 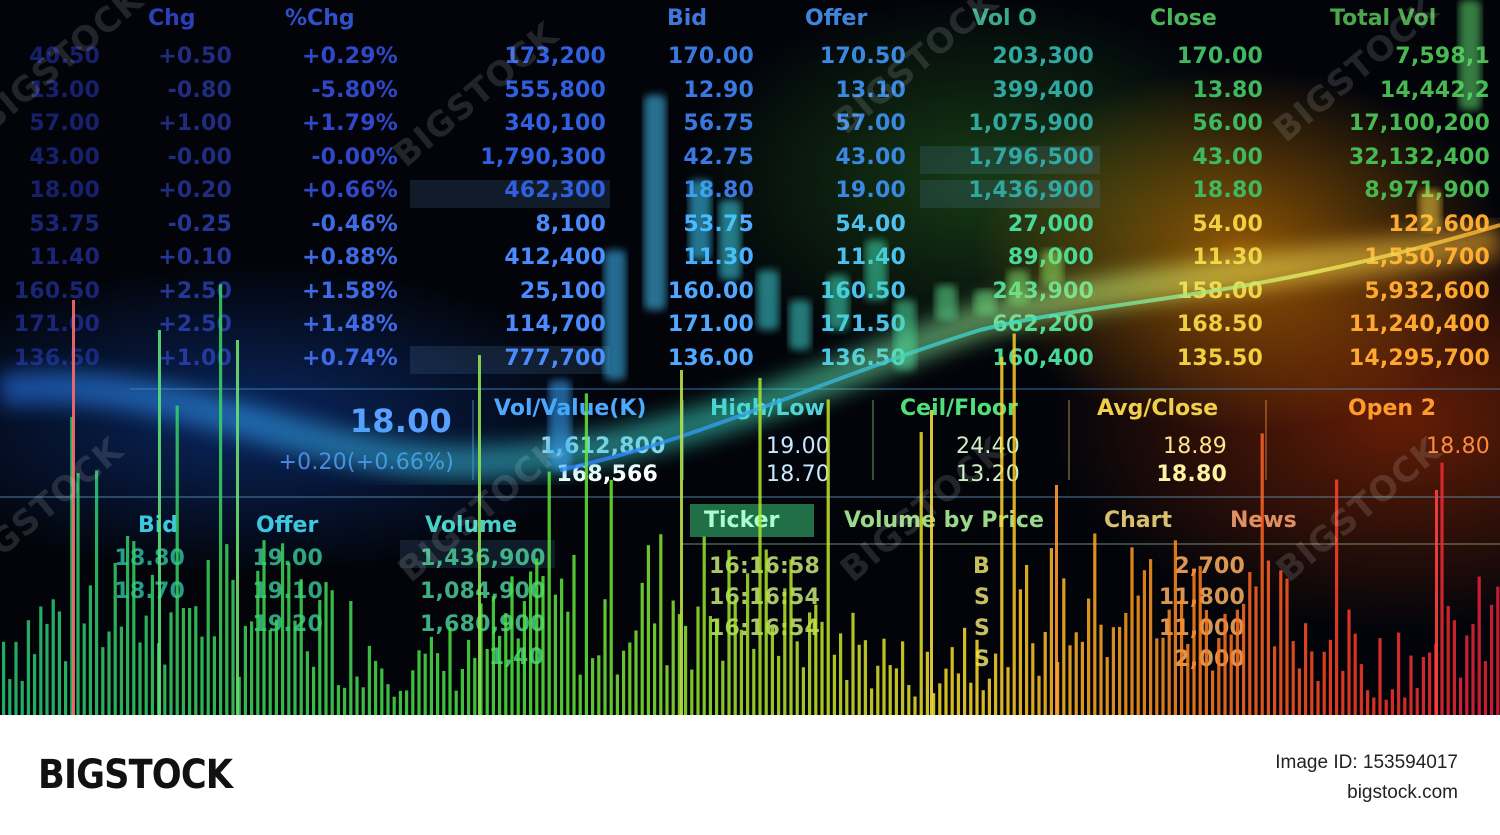 What do you see at coordinates (354, 90) in the screenshot?
I see `market-cell-pchg: -5.80%` at bounding box center [354, 90].